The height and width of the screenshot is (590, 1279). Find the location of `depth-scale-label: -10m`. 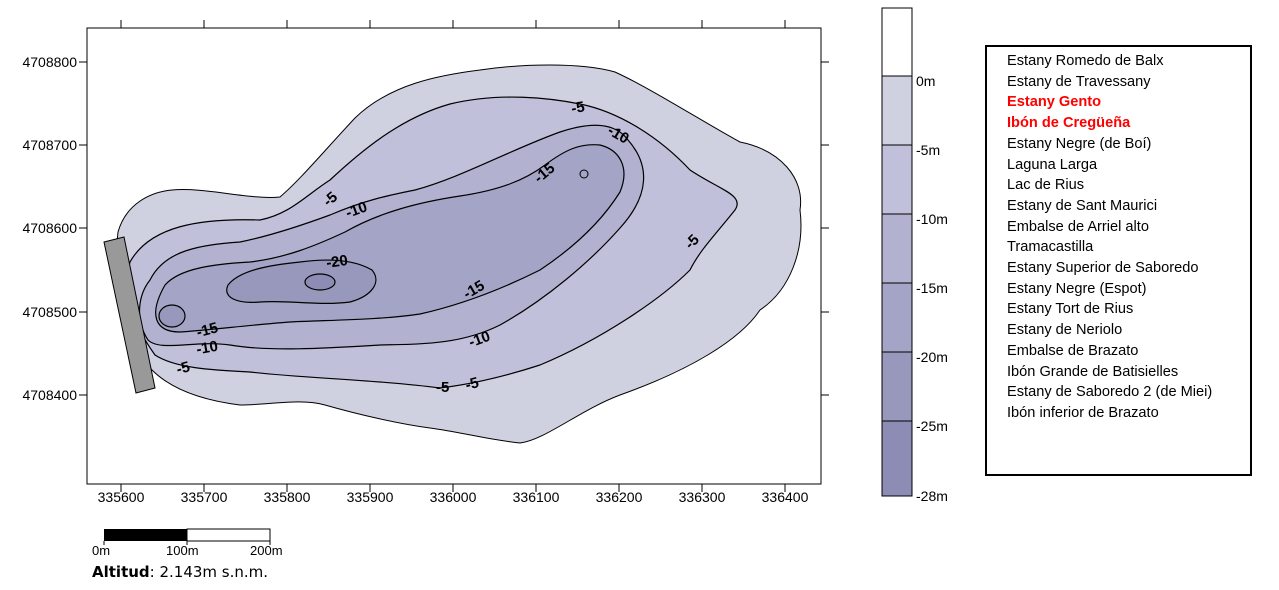

depth-scale-label: -10m is located at coordinates (932, 219).